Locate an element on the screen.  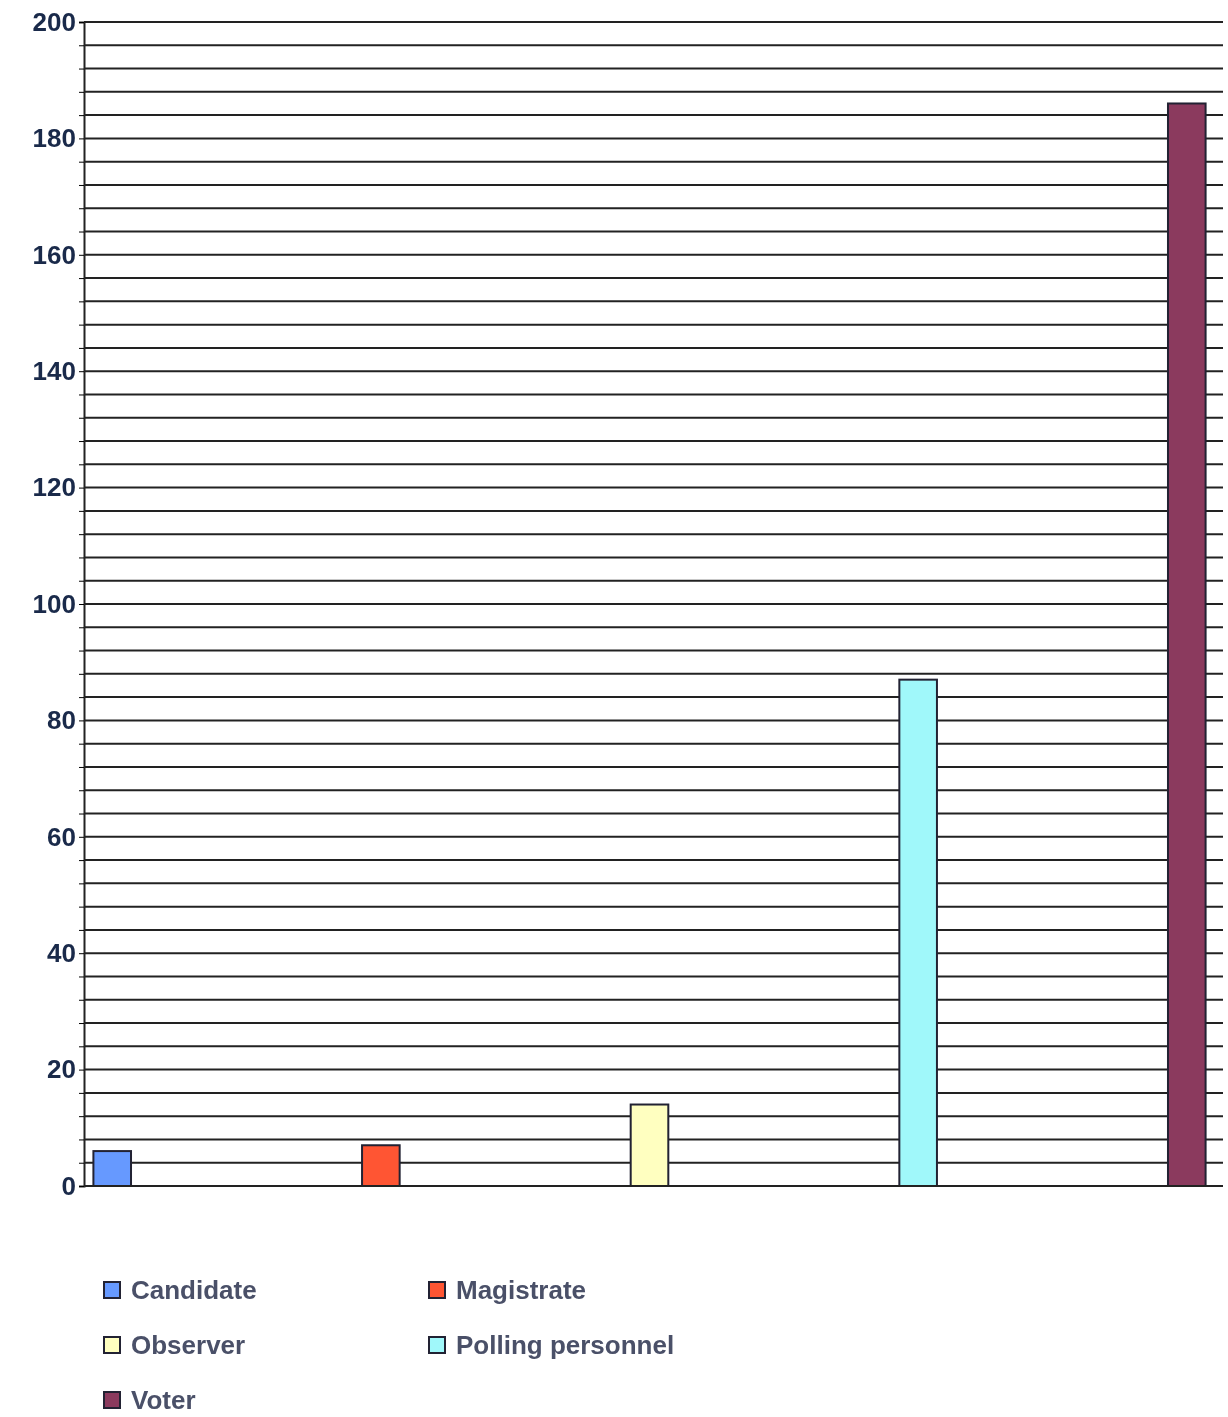
y-tick-label: 60 is located at coordinates (61, 836).